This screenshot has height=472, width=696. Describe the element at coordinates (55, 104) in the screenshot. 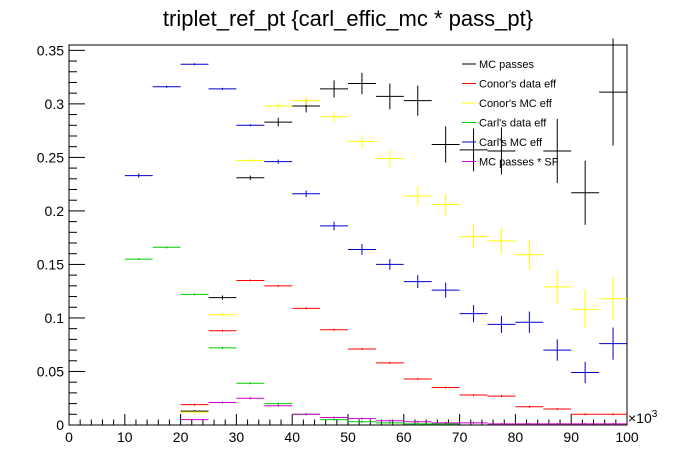

I see `y-tick-label: 0.3` at that location.